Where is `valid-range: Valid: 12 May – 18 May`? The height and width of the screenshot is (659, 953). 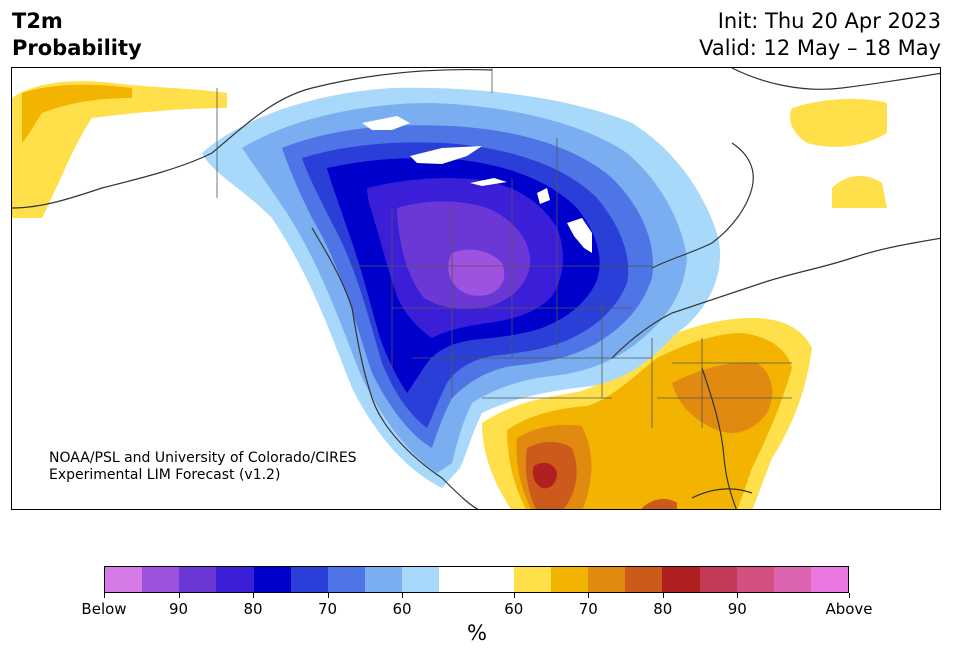 valid-range: Valid: 12 May – 18 May is located at coordinates (820, 48).